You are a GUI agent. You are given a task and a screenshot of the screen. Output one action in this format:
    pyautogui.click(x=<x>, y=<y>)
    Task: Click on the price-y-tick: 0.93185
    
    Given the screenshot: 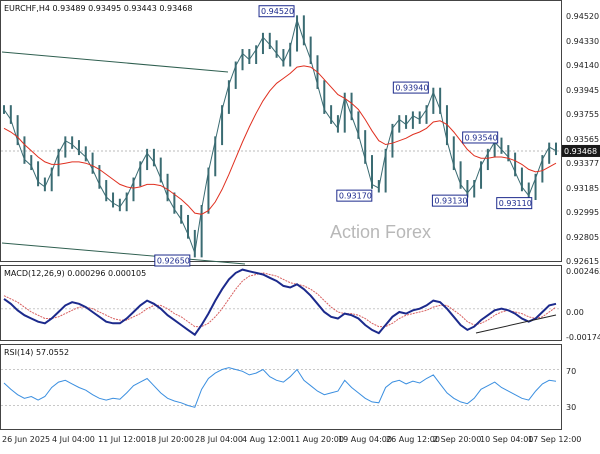 What is the action you would take?
    pyautogui.click(x=582, y=188)
    